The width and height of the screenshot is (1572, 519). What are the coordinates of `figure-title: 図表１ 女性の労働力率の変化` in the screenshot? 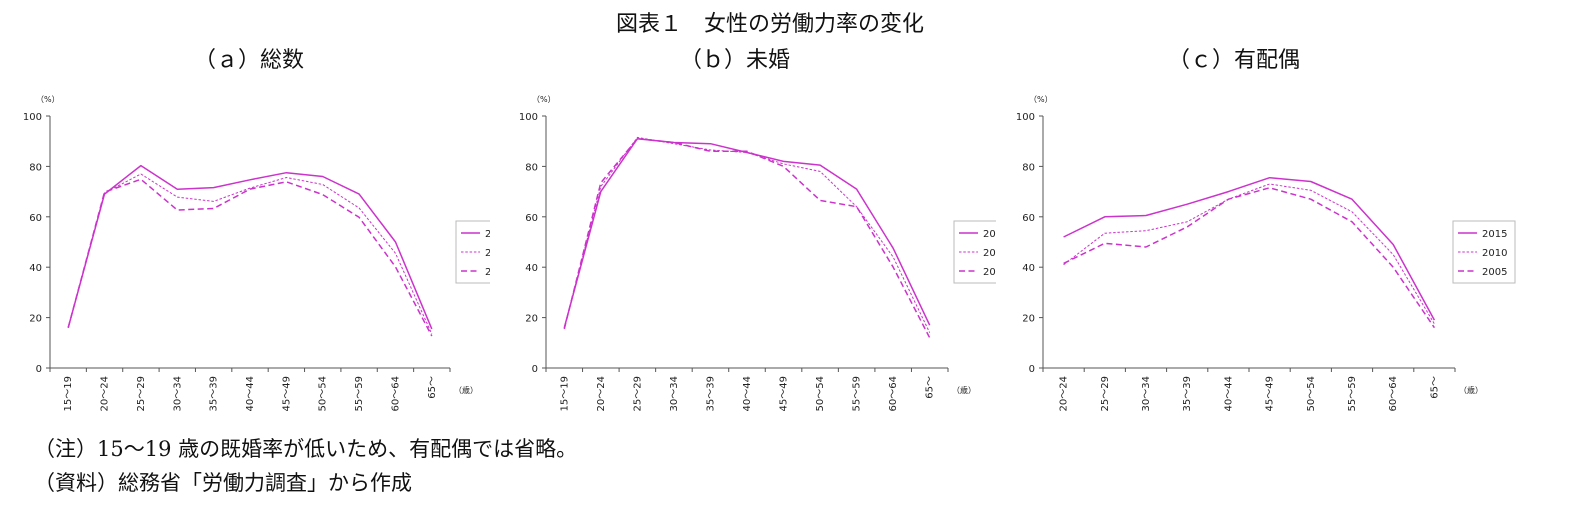 It's located at (769, 24).